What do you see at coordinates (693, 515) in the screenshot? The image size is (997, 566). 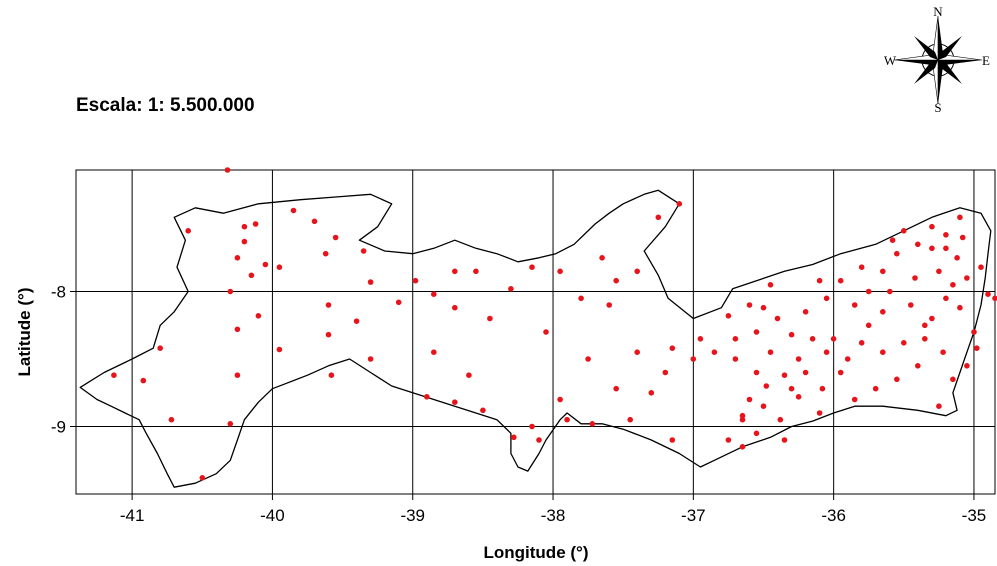 I see `x-tick-label: -37` at bounding box center [693, 515].